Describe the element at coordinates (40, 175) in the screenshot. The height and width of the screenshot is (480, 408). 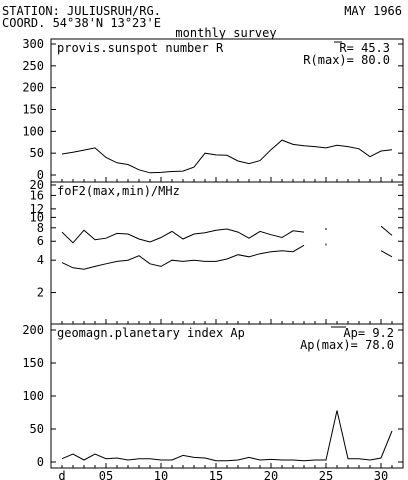
I see `sunspot-ytick-label: 0` at that location.